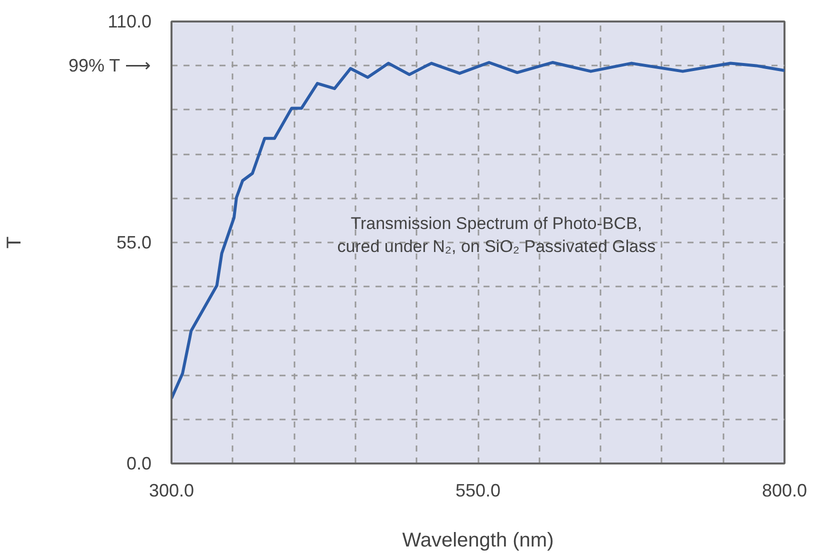  What do you see at coordinates (14, 242) in the screenshot?
I see `y-axis-title: T` at bounding box center [14, 242].